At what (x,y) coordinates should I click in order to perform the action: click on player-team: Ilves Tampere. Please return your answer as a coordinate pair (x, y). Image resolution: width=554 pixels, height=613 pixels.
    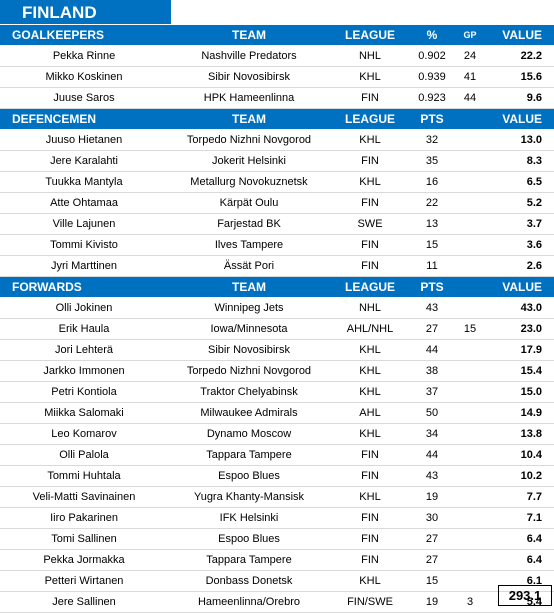
    Looking at the image, I should click on (249, 245).